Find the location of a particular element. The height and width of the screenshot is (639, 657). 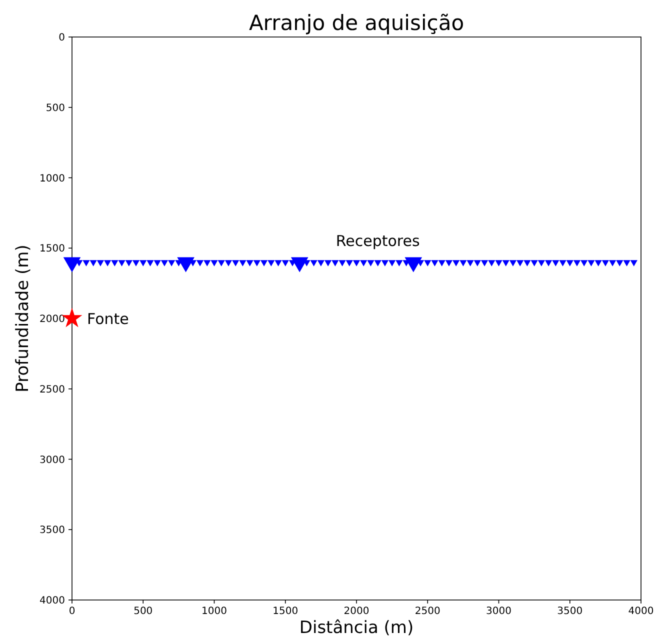

x-tick-label: 1500 is located at coordinates (285, 611).